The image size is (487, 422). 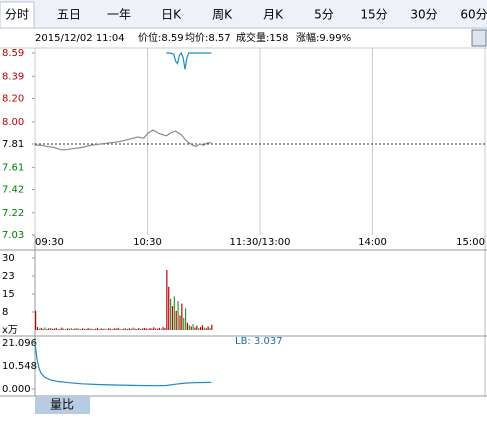 What do you see at coordinates (8, 294) in the screenshot?
I see `y-tick-label: 15` at bounding box center [8, 294].